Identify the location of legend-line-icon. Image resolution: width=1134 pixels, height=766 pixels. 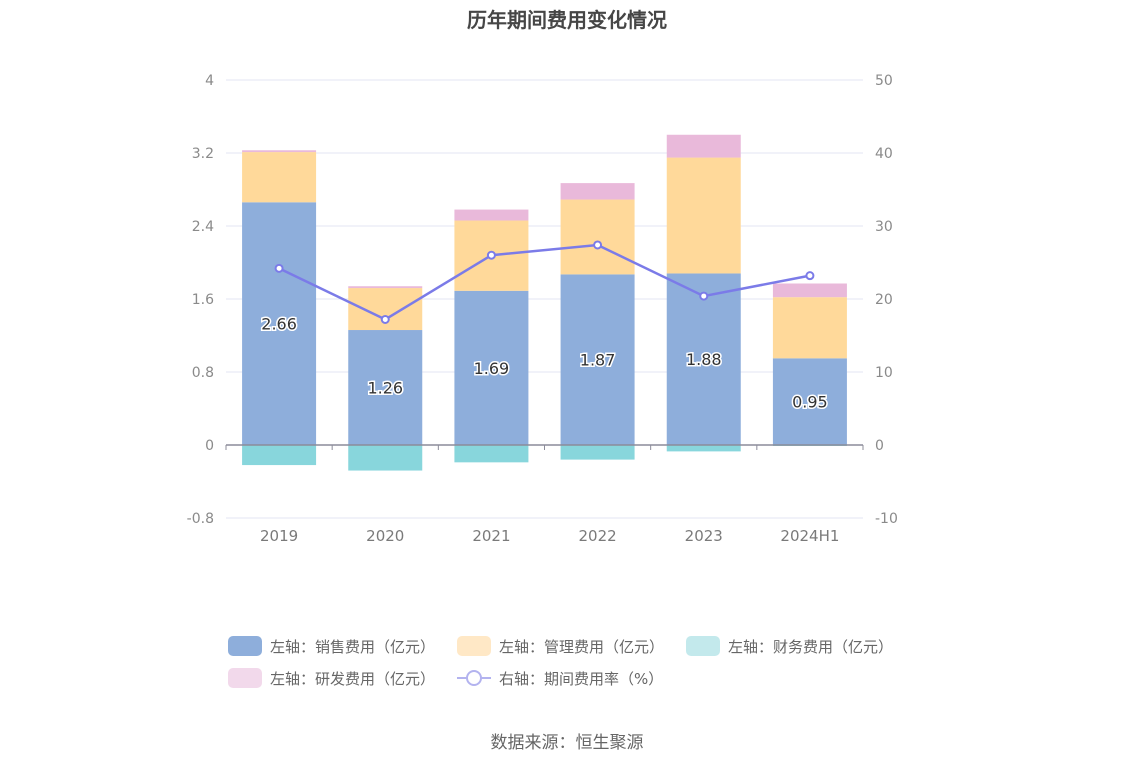
(474, 678).